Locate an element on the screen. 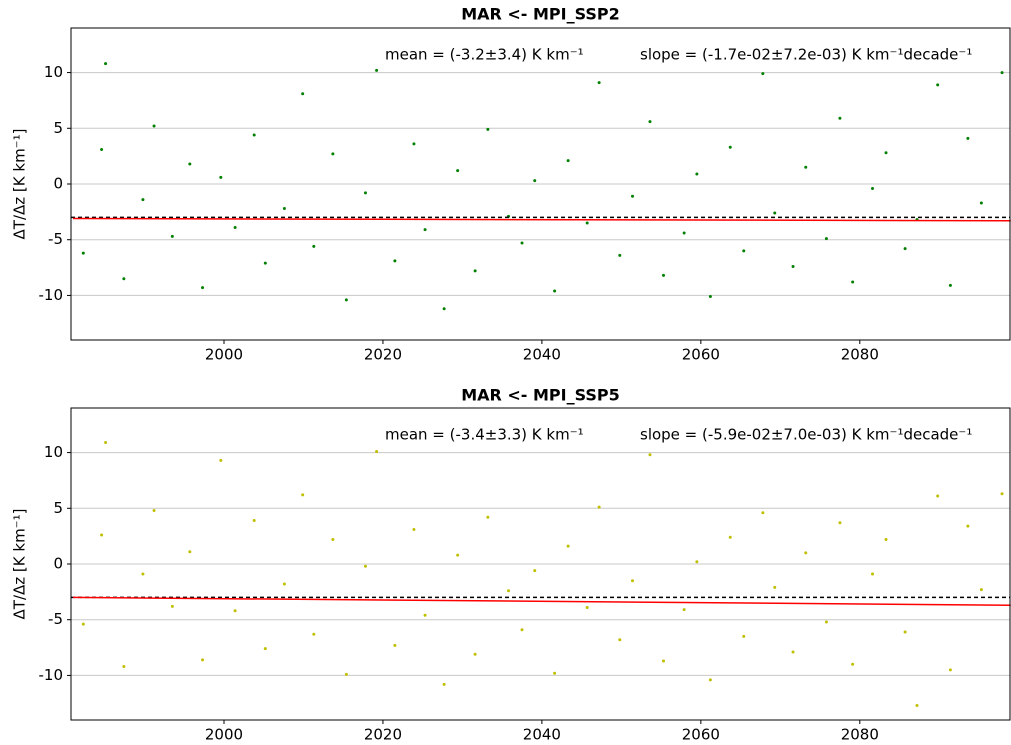 This screenshot has width=1011, height=745. mean-annotation: mean = (-3.4±3.3) K km⁻¹ is located at coordinates (484, 435).